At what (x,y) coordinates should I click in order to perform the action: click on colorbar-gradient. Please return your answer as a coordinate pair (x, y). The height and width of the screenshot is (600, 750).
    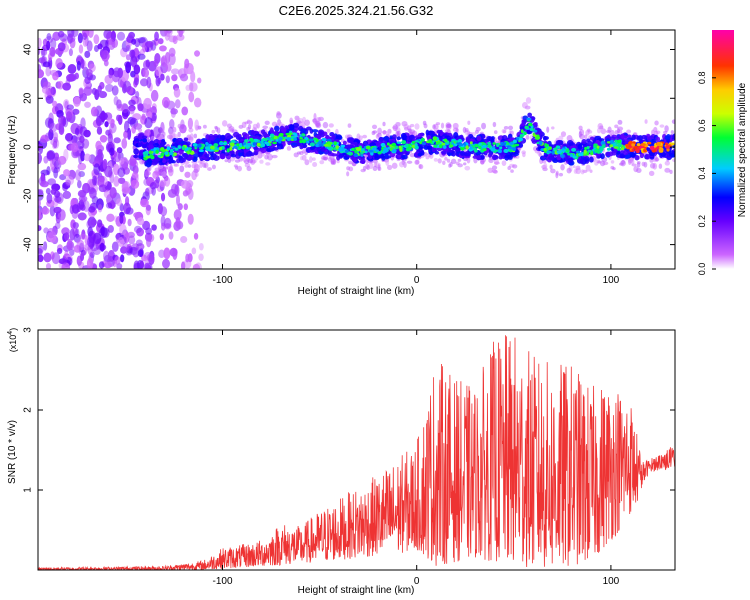
    Looking at the image, I should click on (723, 149).